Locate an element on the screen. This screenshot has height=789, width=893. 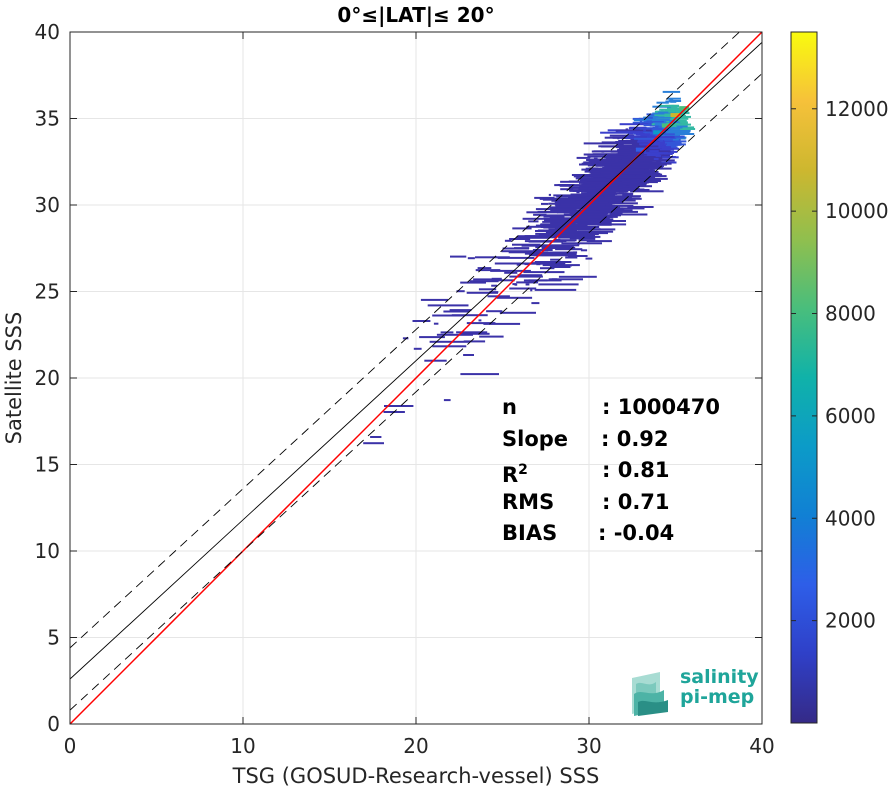
pimep-logo: salinity pi-mep is located at coordinates (695, 691).